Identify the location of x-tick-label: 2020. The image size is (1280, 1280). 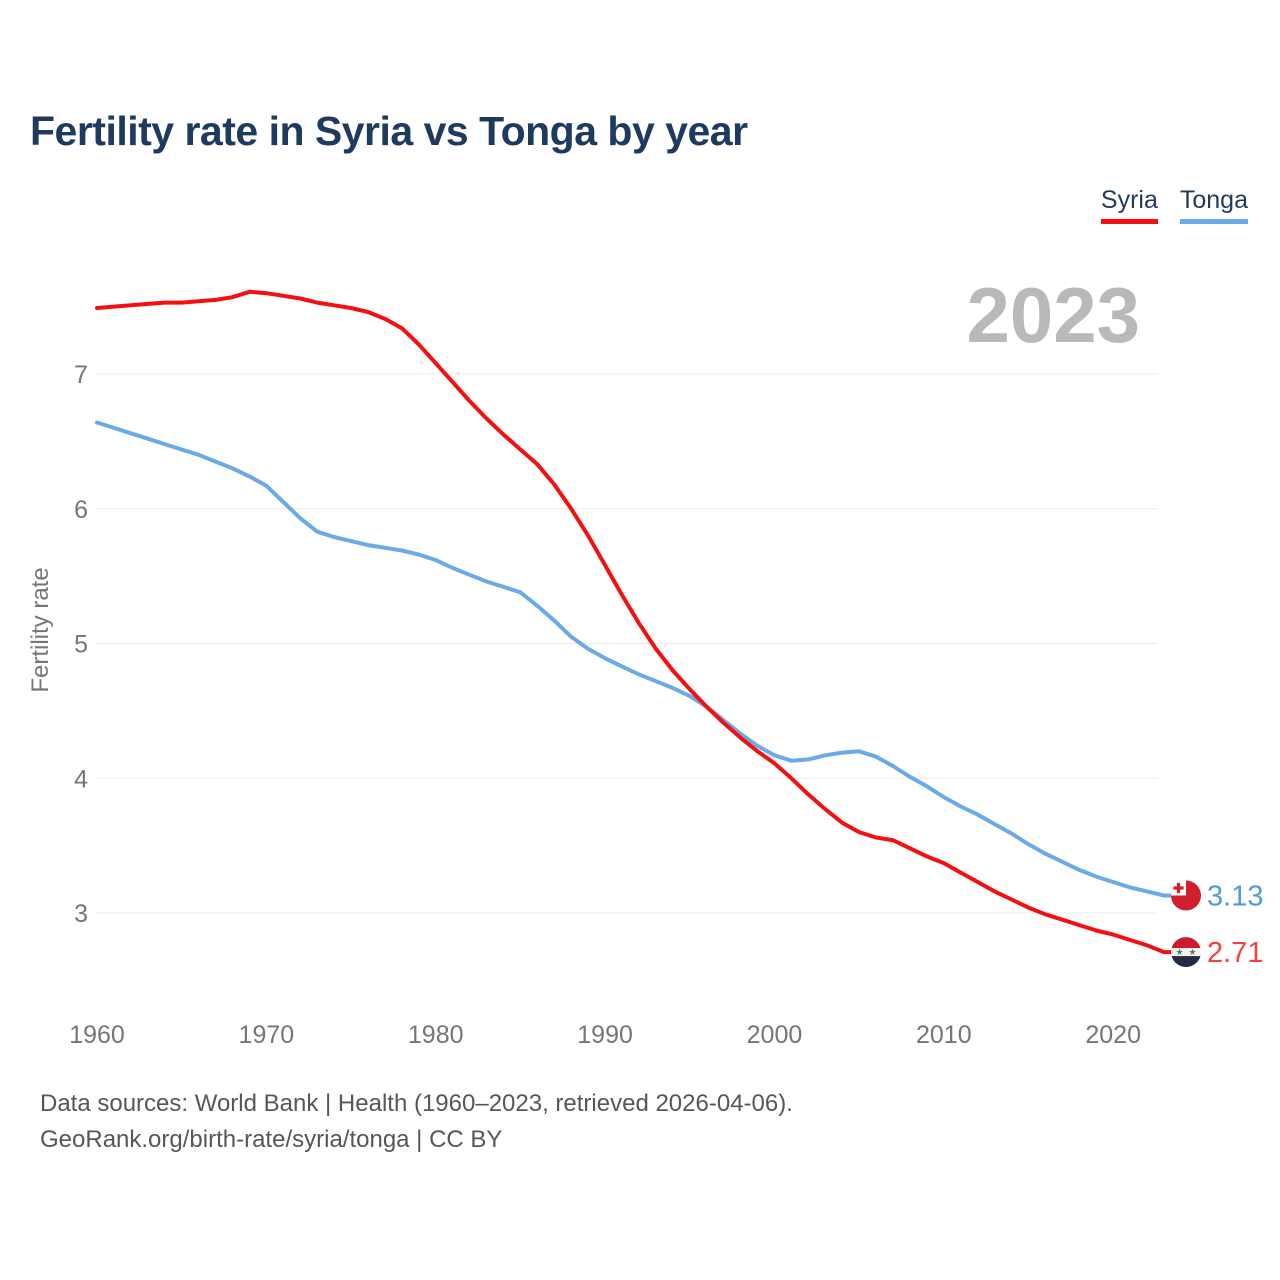
(1113, 1035).